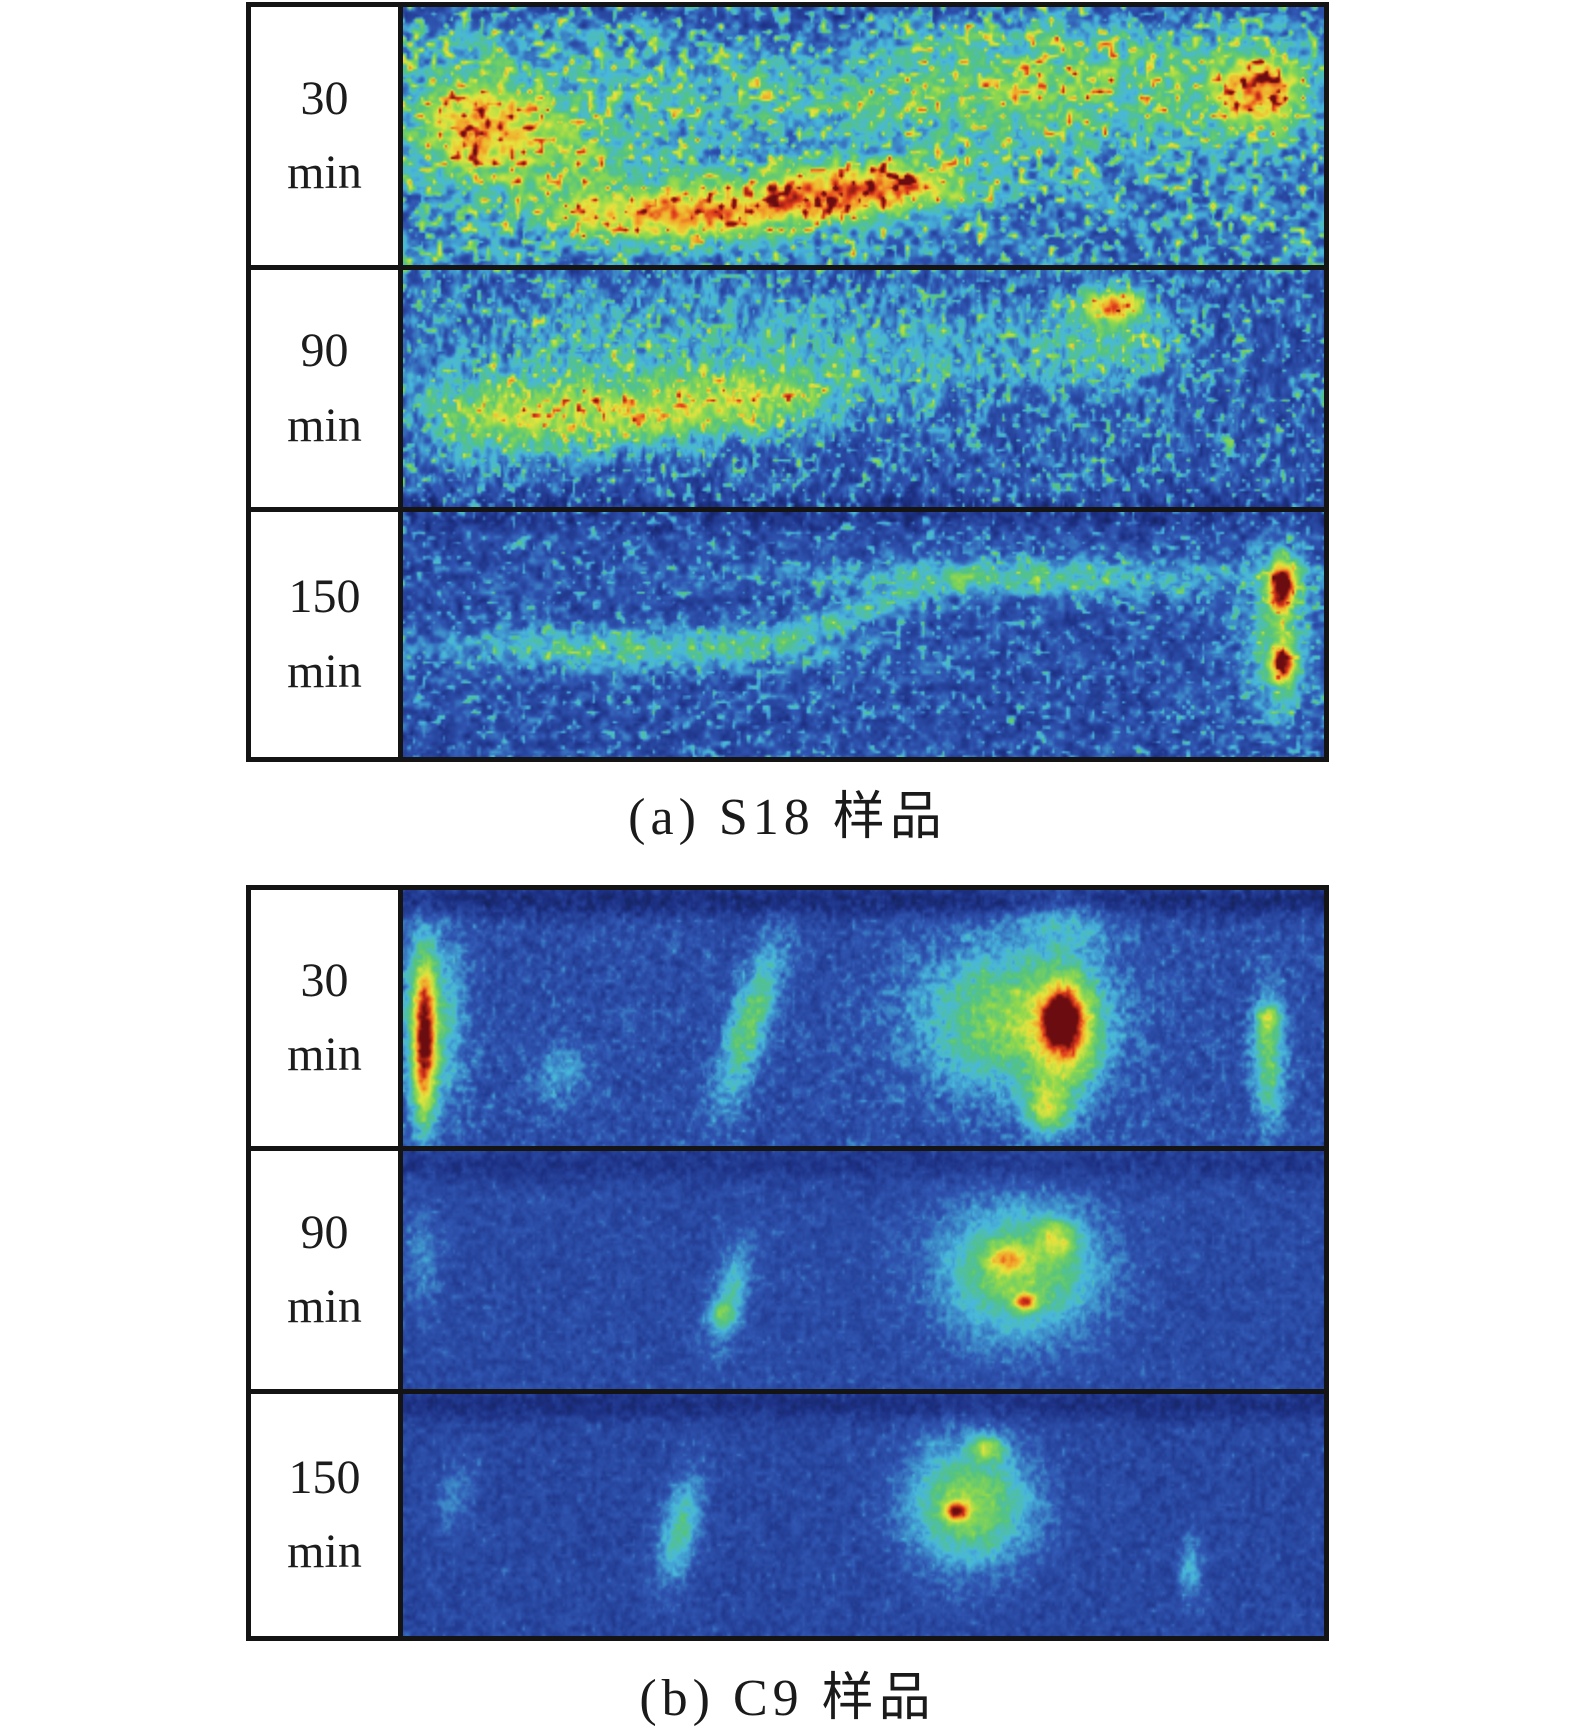 The height and width of the screenshot is (1730, 1575). I want to click on row-s18-90min: 90 min, so click(787, 386).